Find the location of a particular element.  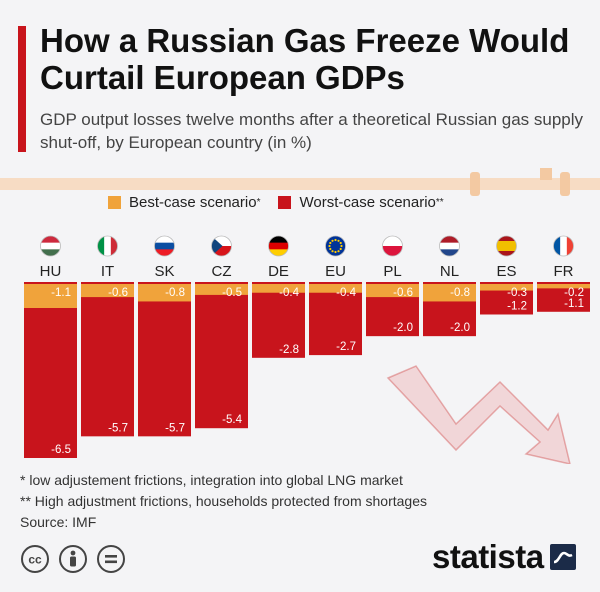

france-flag-icon is located at coordinates (563, 246).